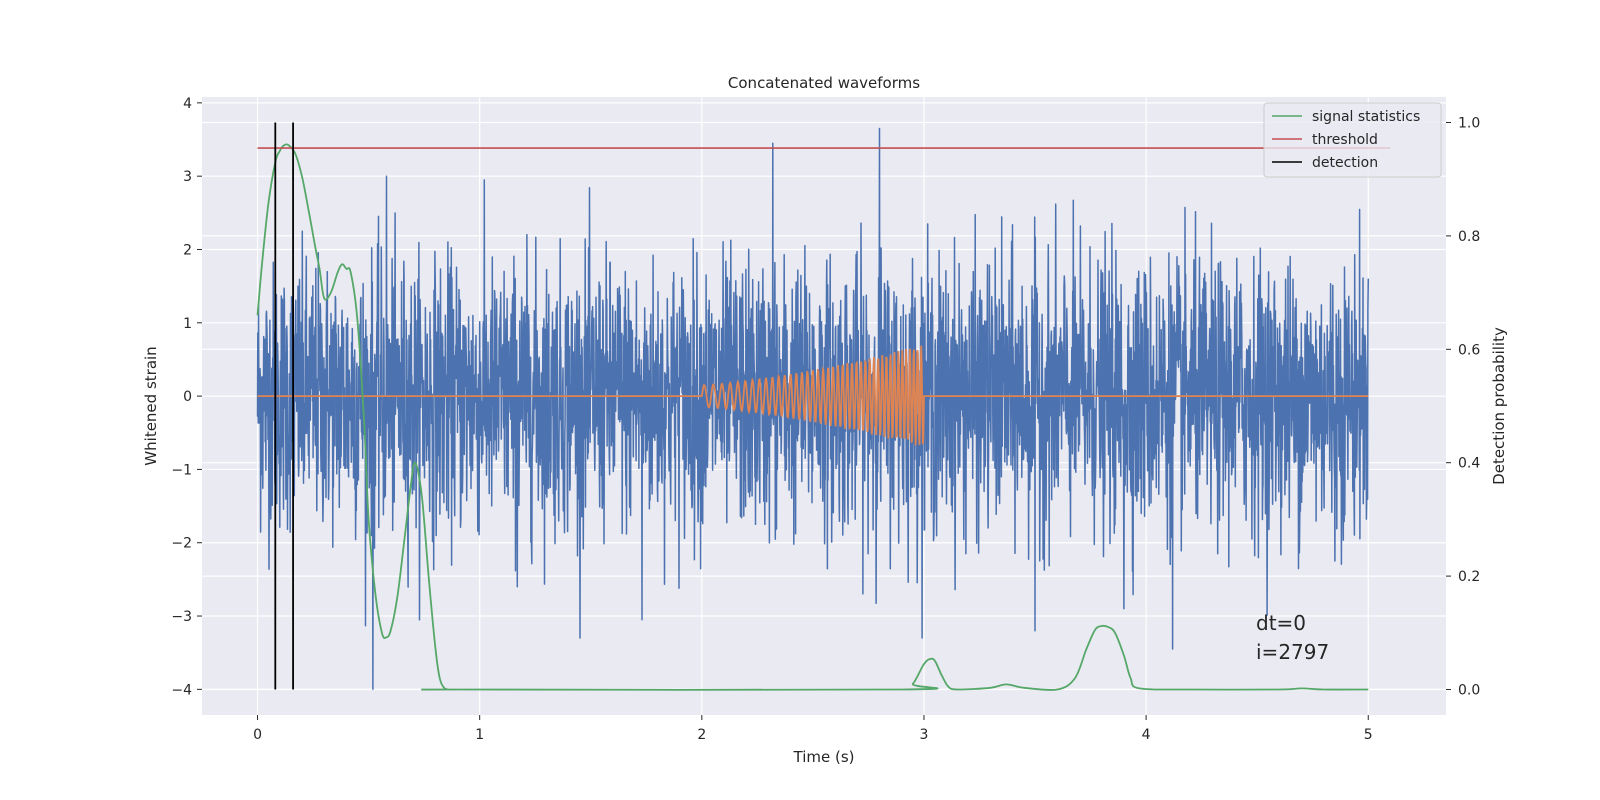 The image size is (1600, 800). I want to click on series-detection, so click(284, 406).